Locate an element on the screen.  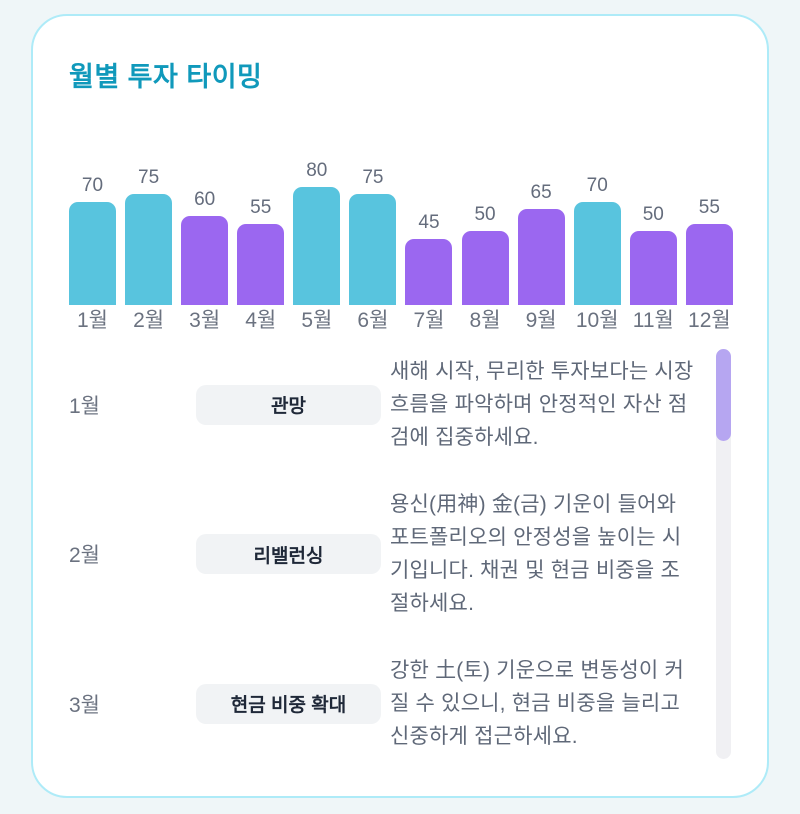
bar-slot: 70 1월 is located at coordinates (92, 247).